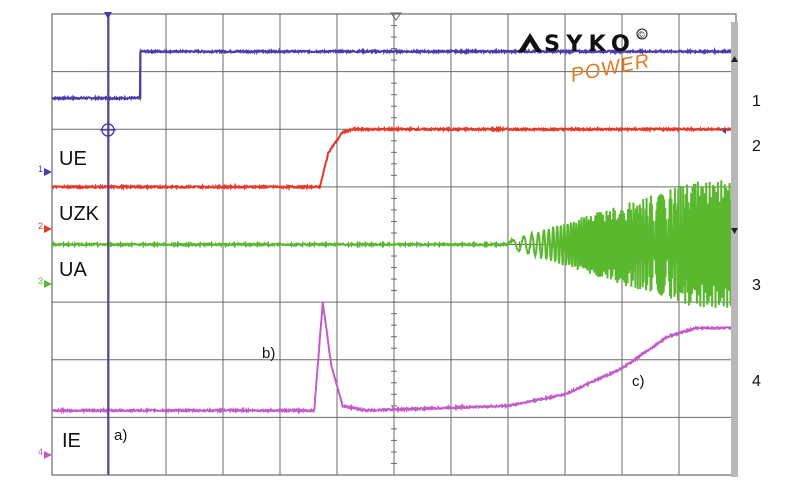 This screenshot has height=502, width=799. What do you see at coordinates (585, 57) in the screenshot?
I see `brand-logo: SYKO © POWER` at bounding box center [585, 57].